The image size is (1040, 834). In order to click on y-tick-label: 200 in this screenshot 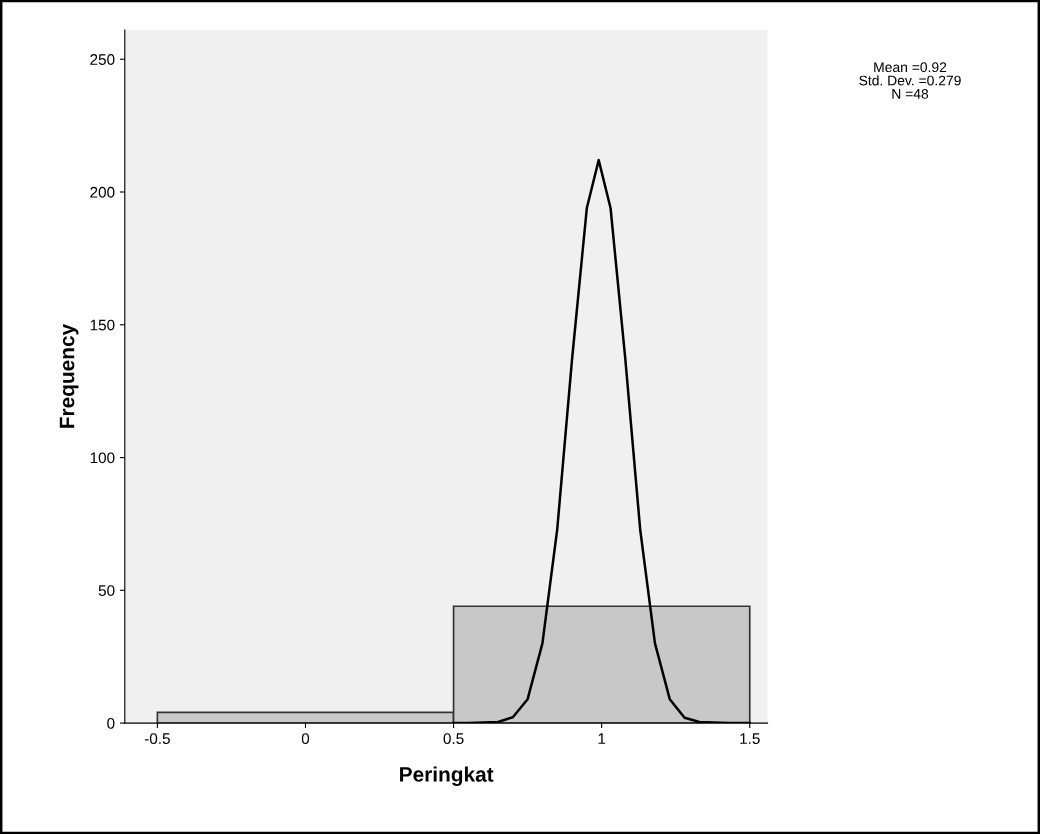, I will do `click(102, 192)`.